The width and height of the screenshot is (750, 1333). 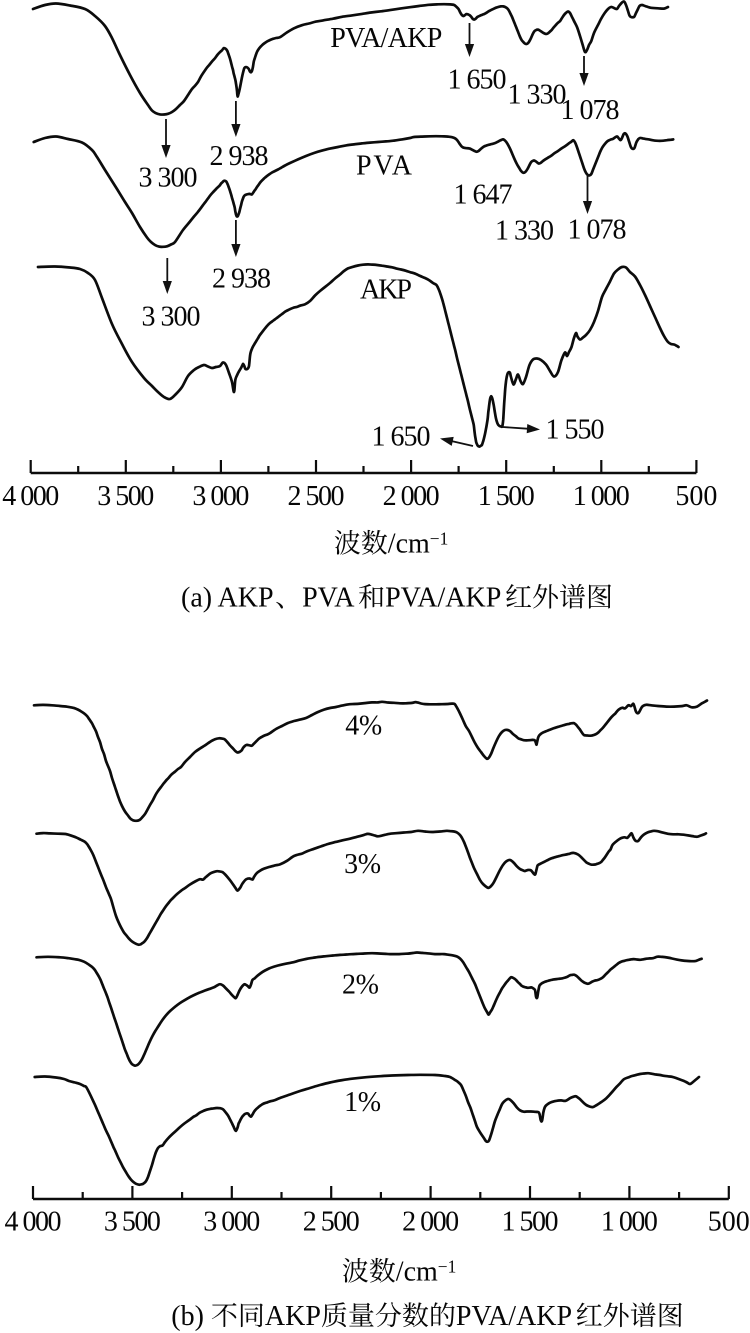 I want to click on svg-text: 3%, so click(x=362, y=864).